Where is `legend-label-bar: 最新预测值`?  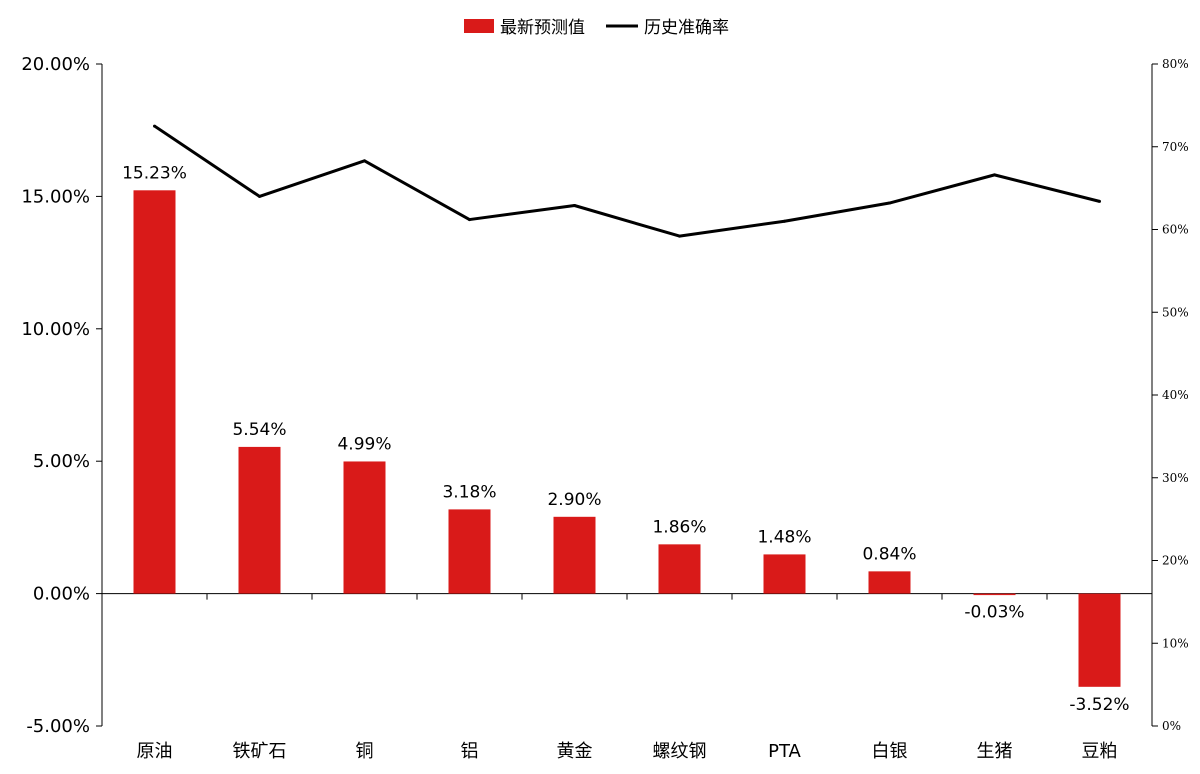 legend-label-bar: 最新预测值 is located at coordinates (542, 28).